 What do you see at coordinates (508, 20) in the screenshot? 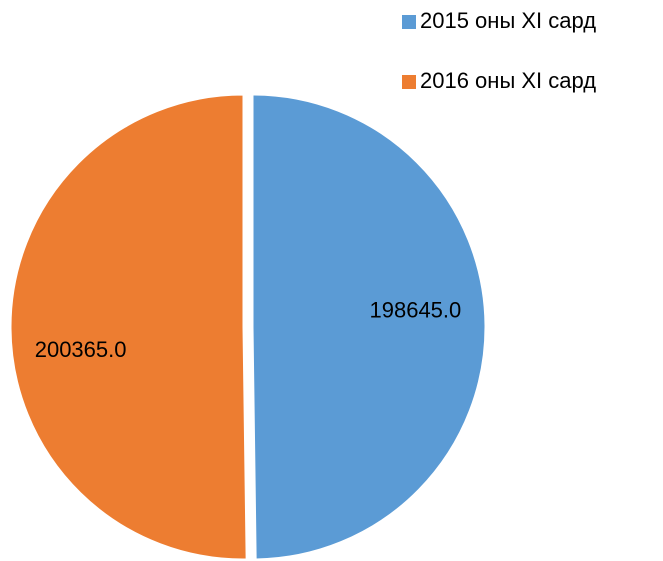
I see `legend-label: 2015 оны XI сард` at bounding box center [508, 20].